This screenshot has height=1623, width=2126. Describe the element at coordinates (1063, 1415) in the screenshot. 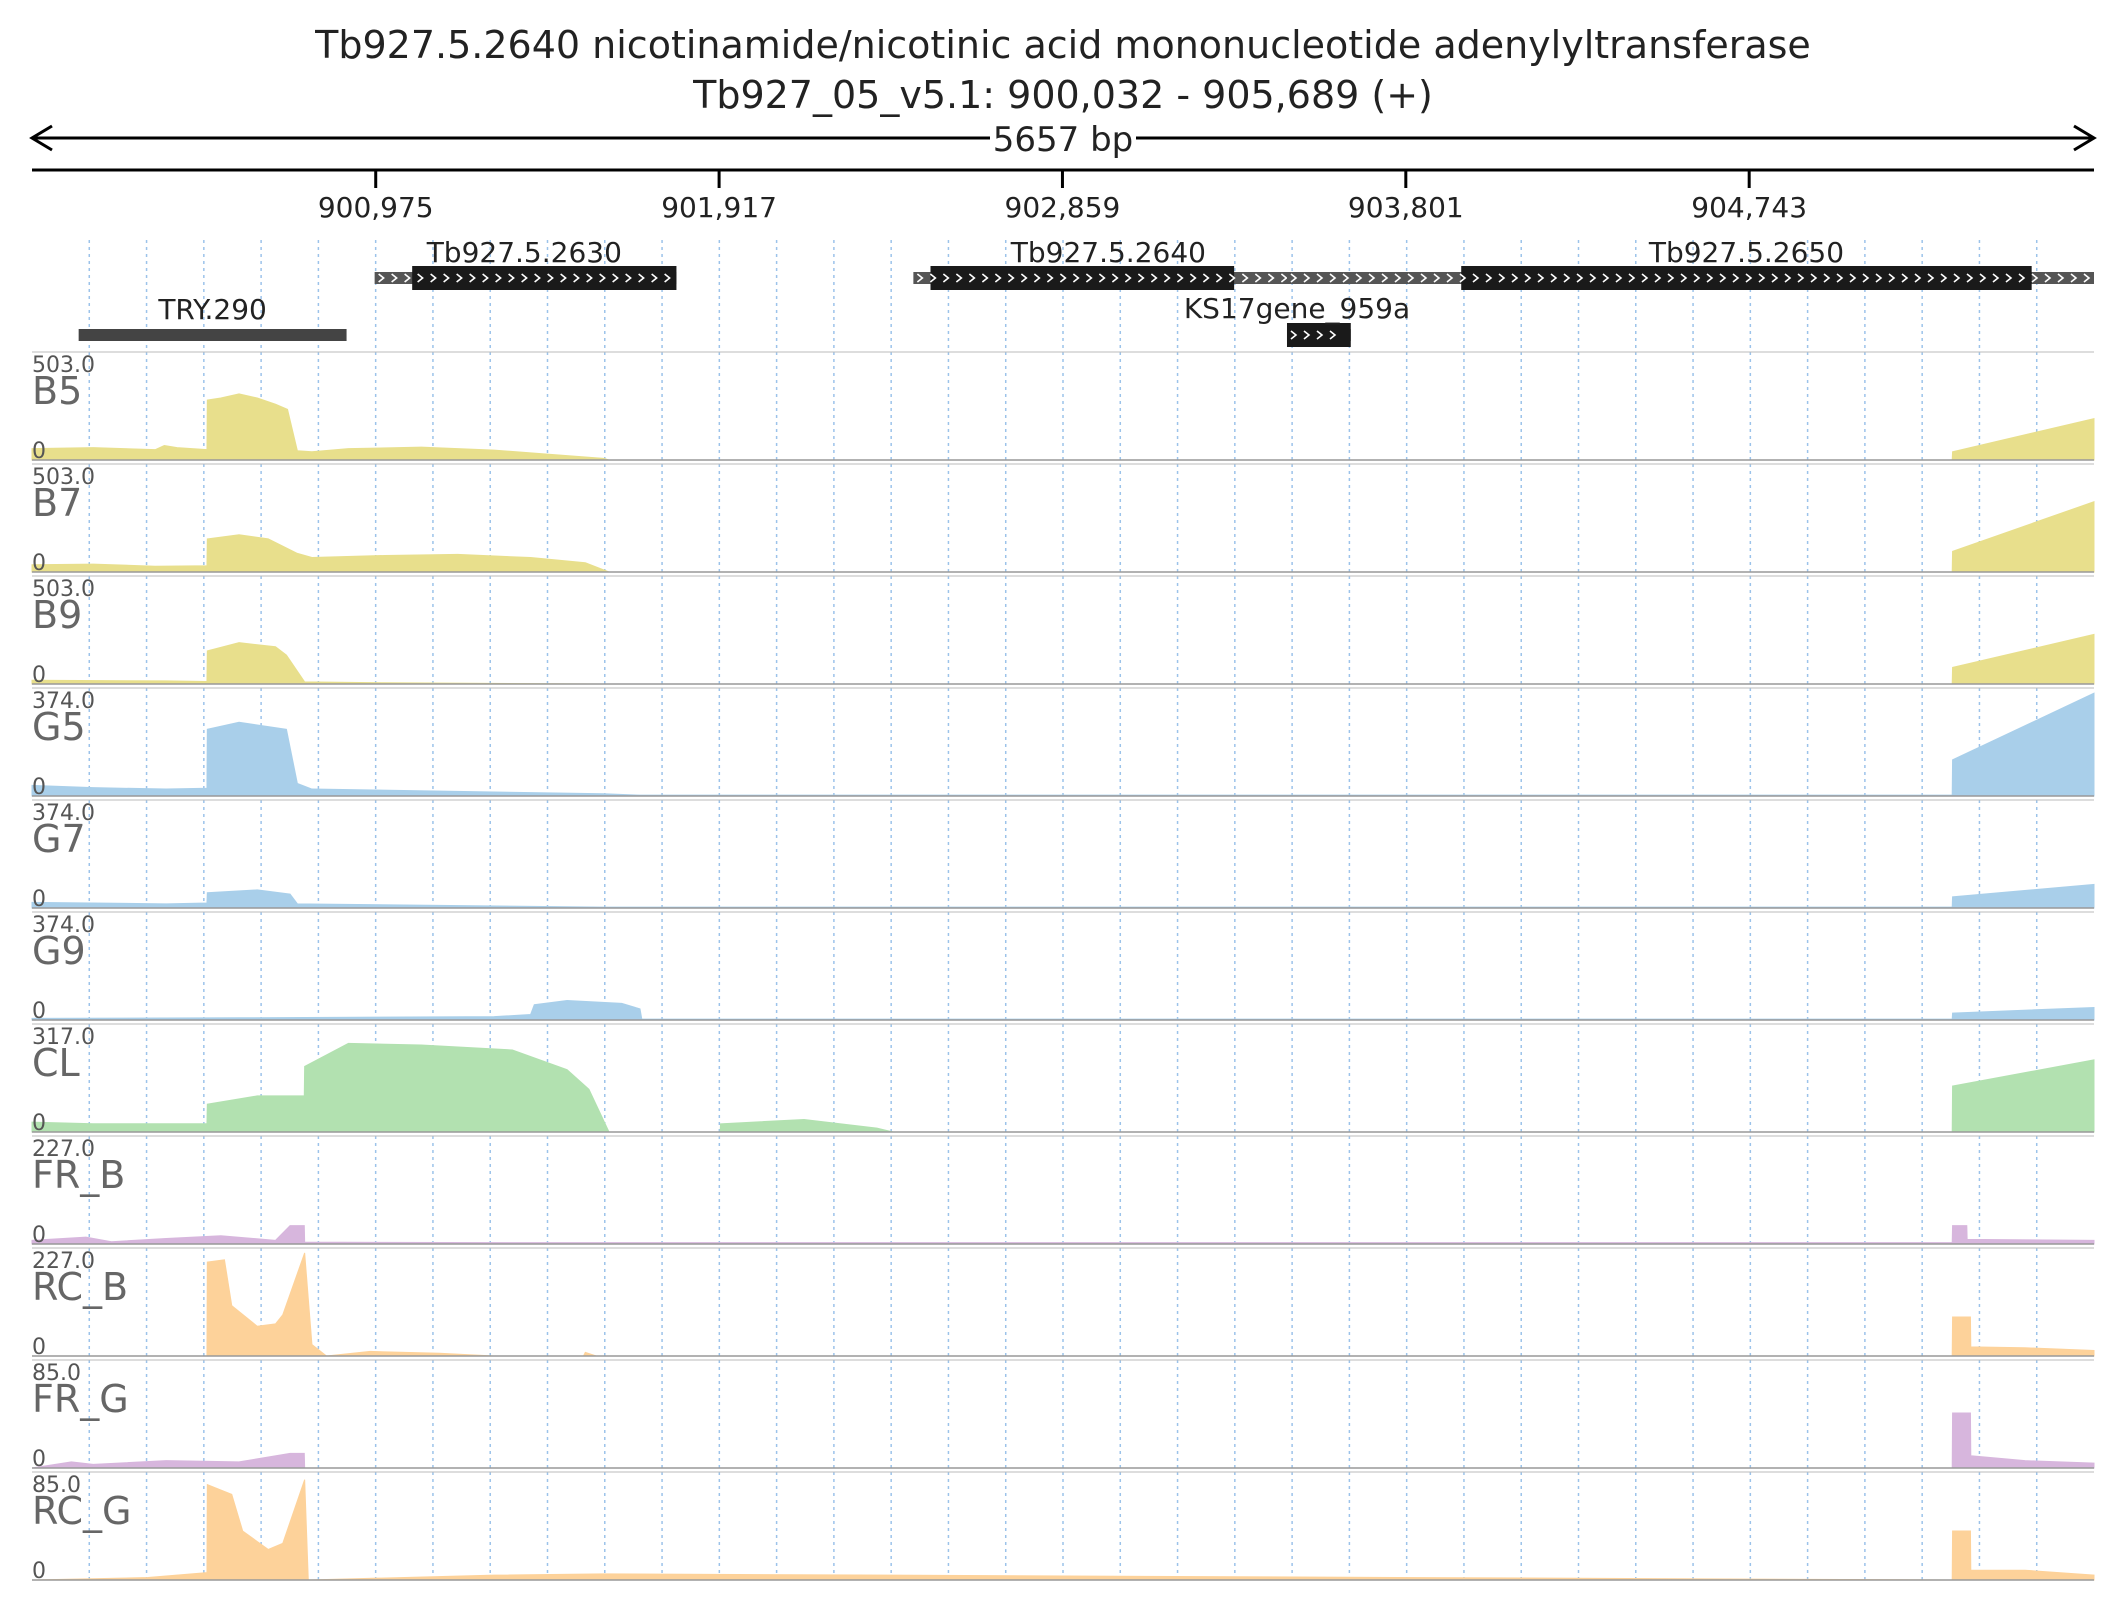

I see `coverage-track: 85.0FR_G 0` at that location.